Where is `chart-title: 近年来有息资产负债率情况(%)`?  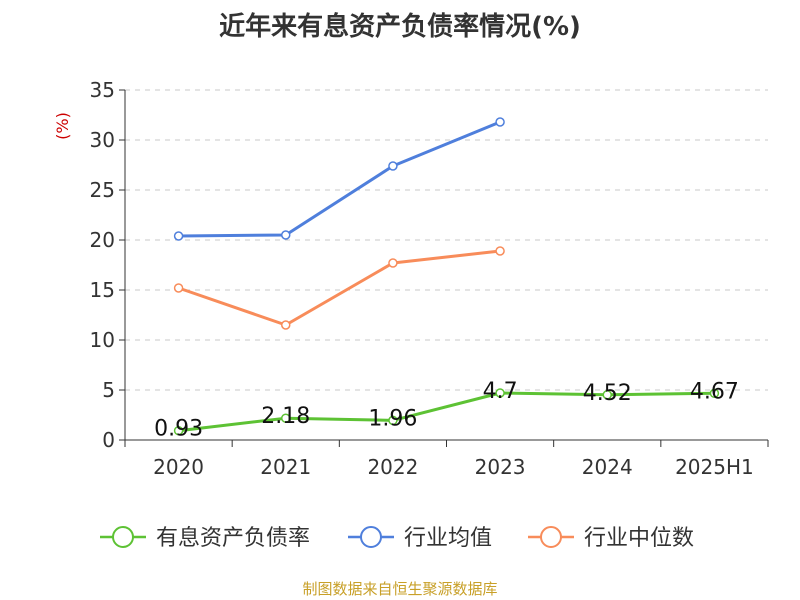 chart-title: 近年来有息资产负债率情况(%) is located at coordinates (400, 27).